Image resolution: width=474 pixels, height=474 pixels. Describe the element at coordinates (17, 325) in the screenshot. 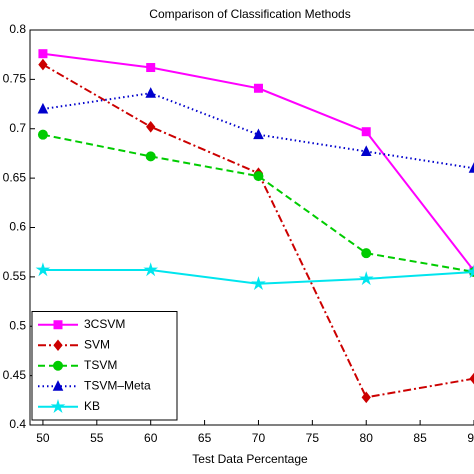

I see `y-tick-label: 0.5` at that location.